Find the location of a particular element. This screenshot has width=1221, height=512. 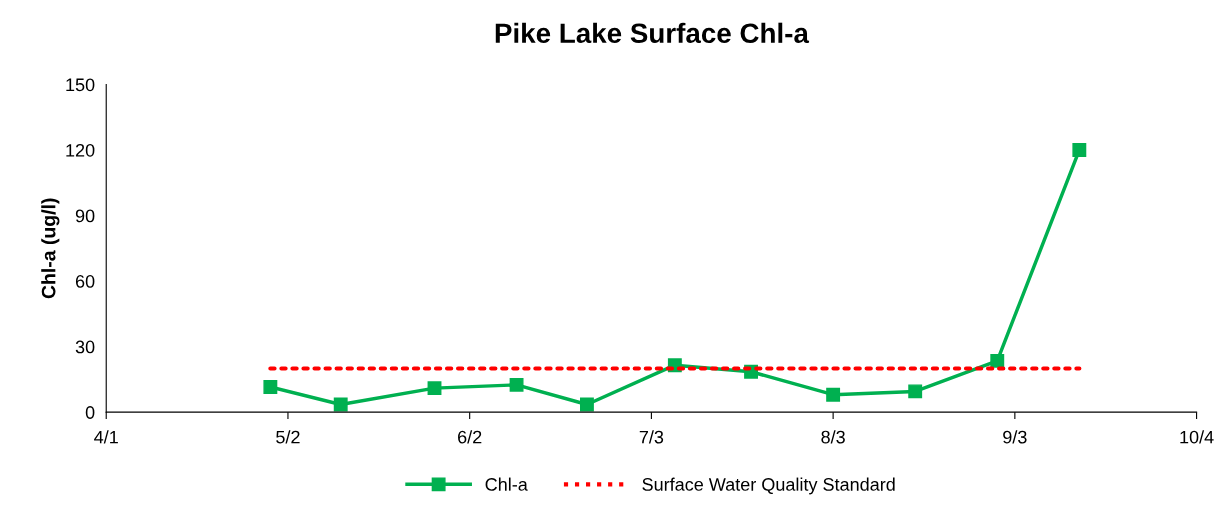

y-tick-label: 30 is located at coordinates (85, 347).